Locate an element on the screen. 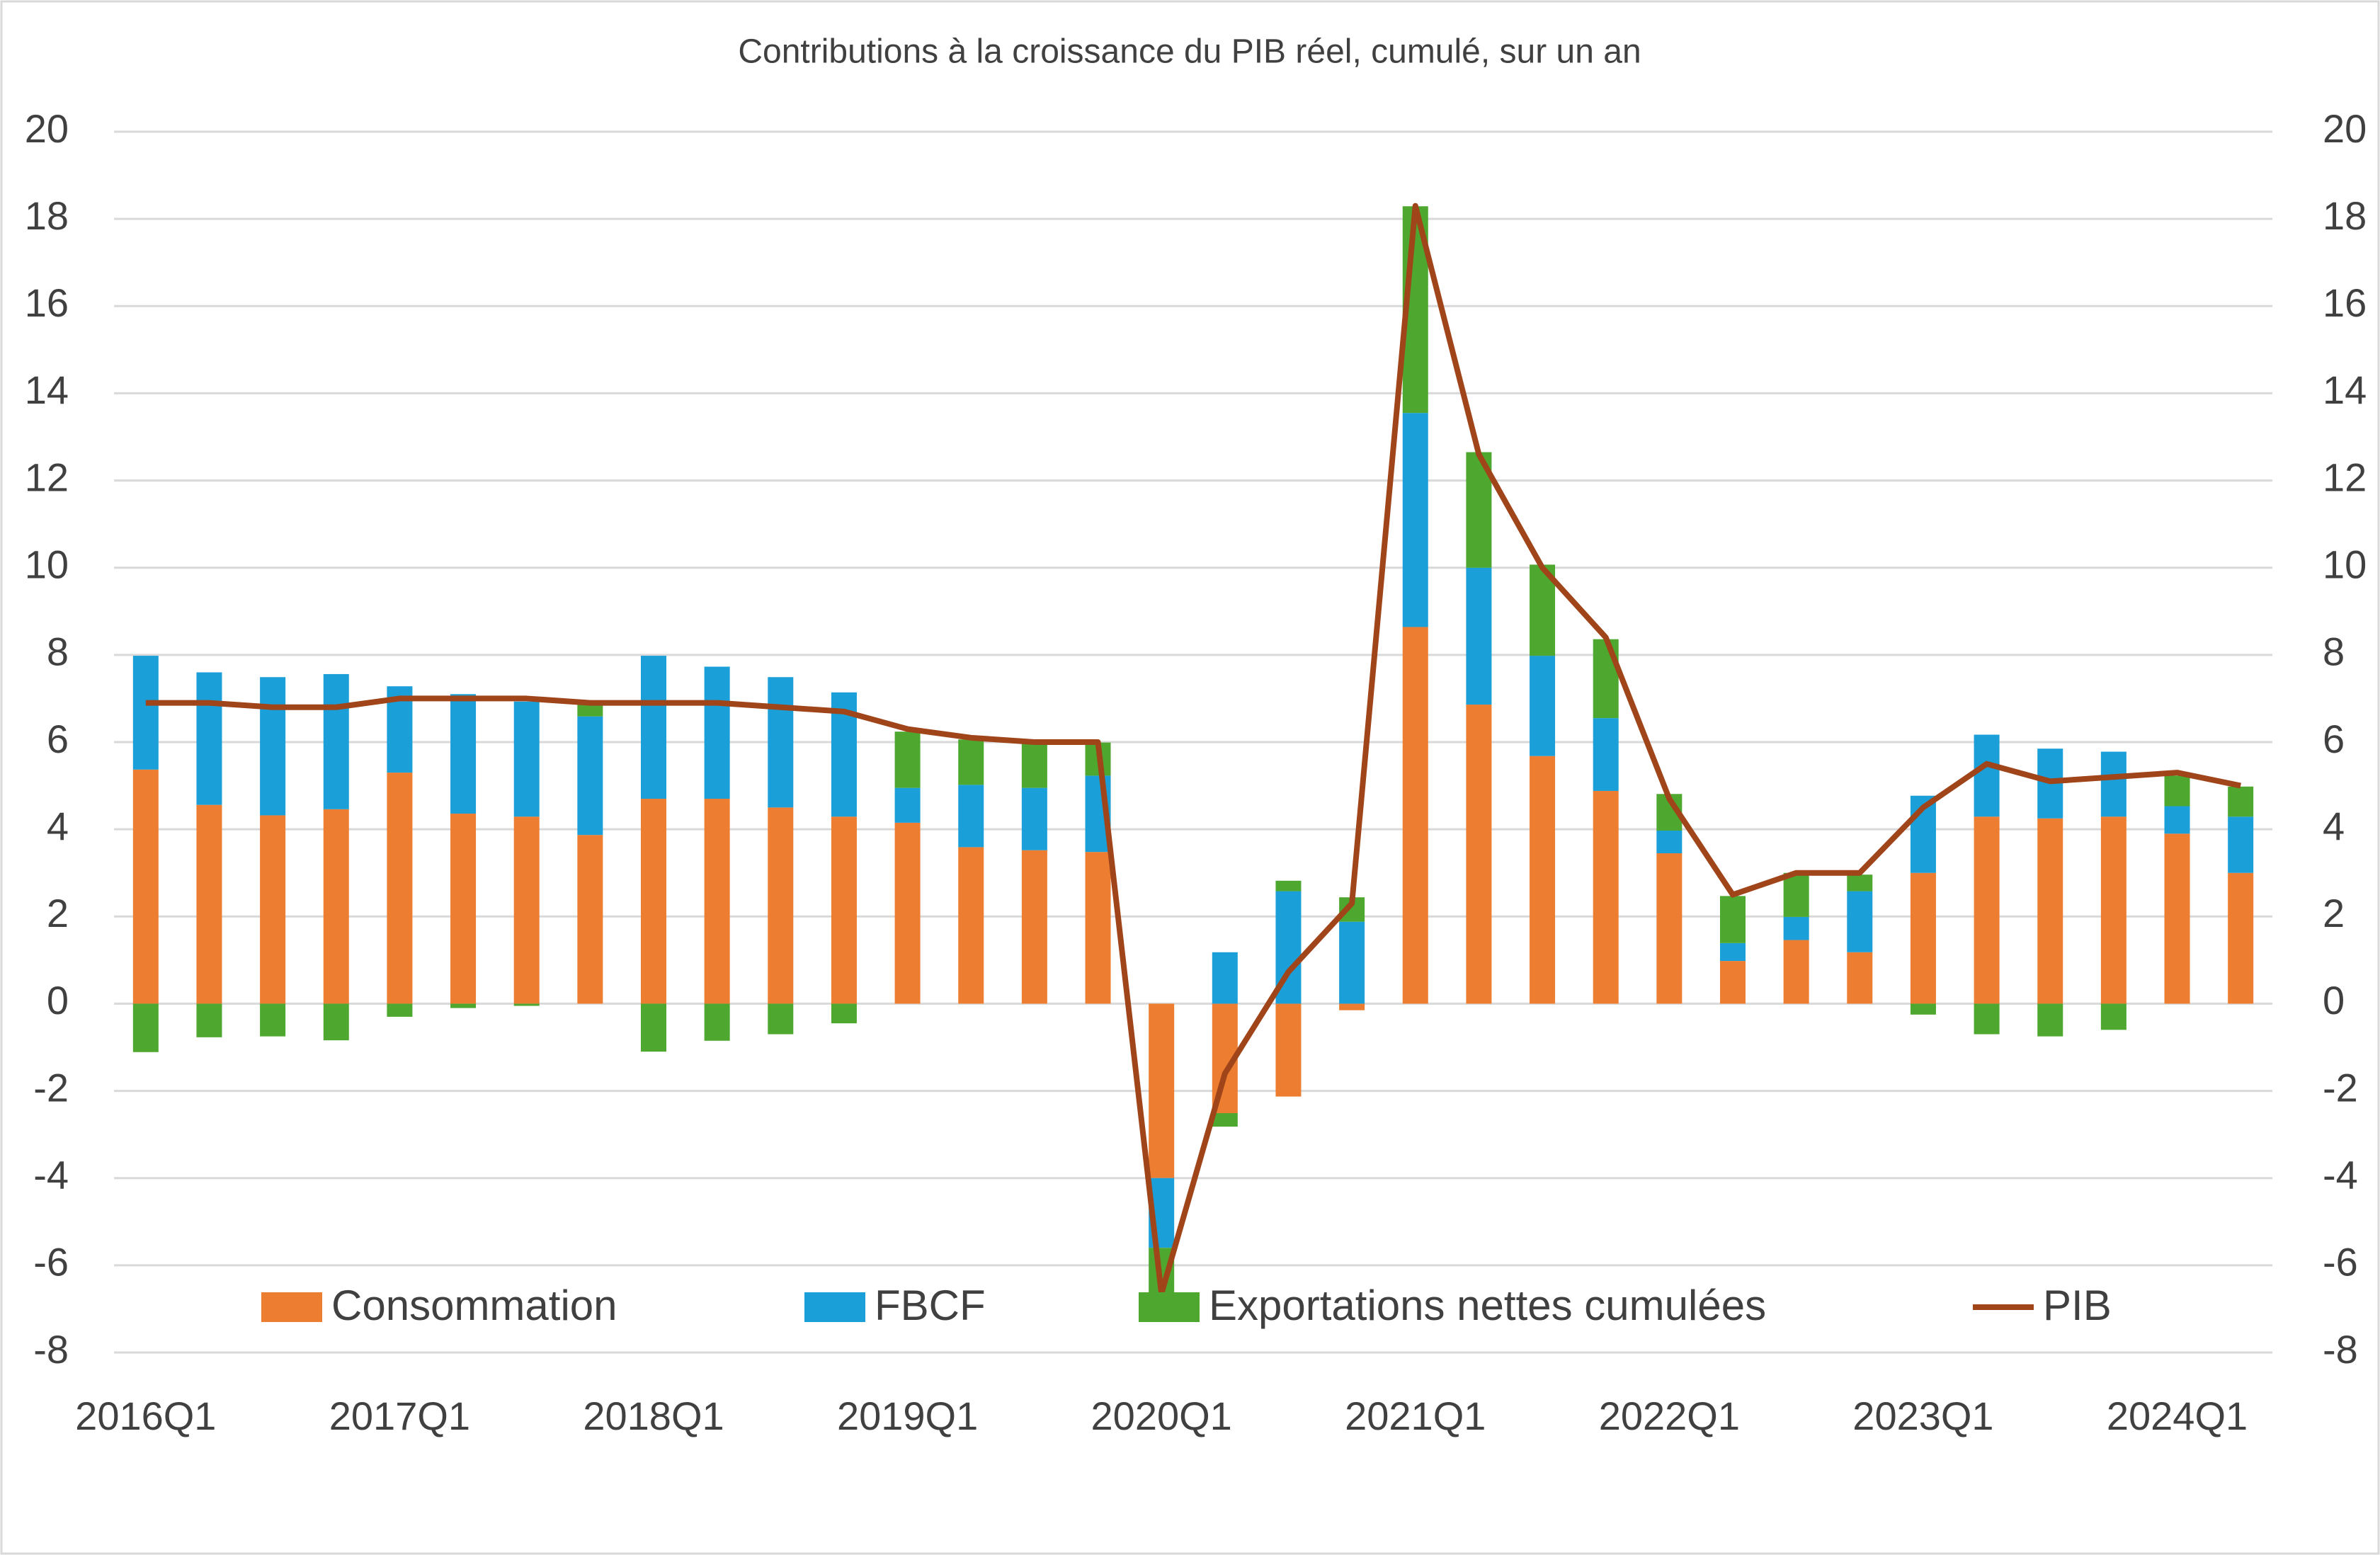 The image size is (2380, 1555). y2-tick-label: 10 is located at coordinates (2345, 564).